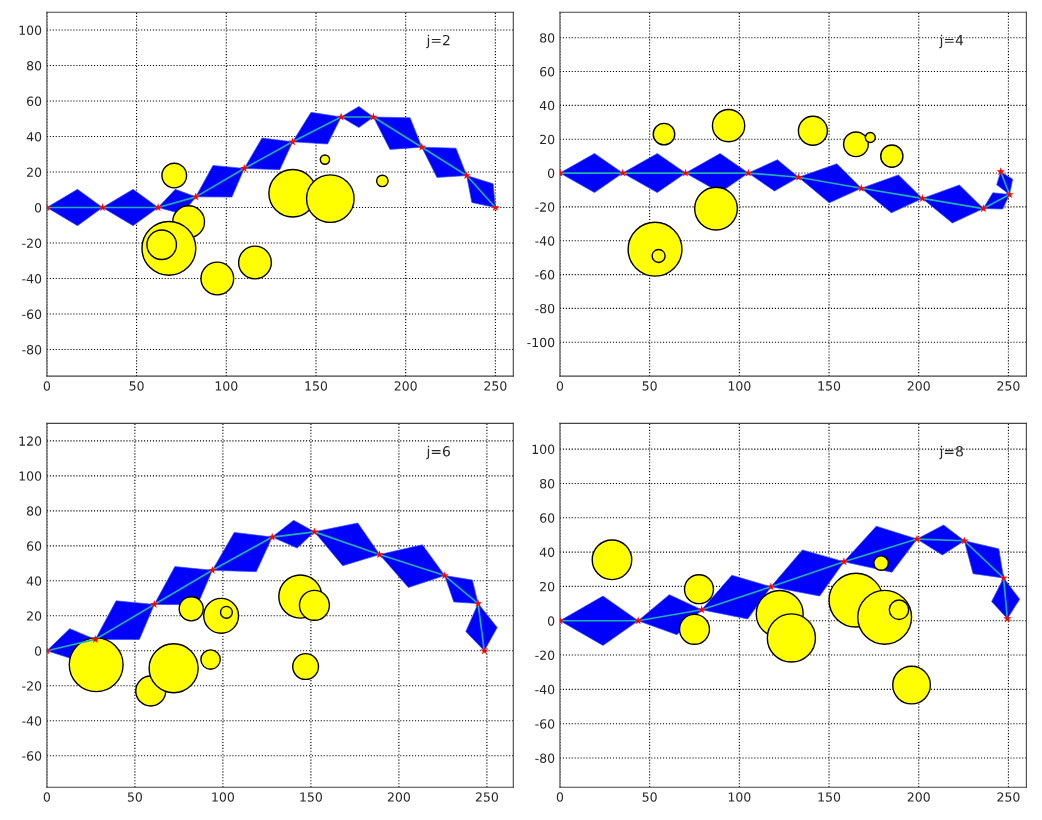 The width and height of the screenshot is (1042, 820). I want to click on annotation: j=4, so click(951, 41).